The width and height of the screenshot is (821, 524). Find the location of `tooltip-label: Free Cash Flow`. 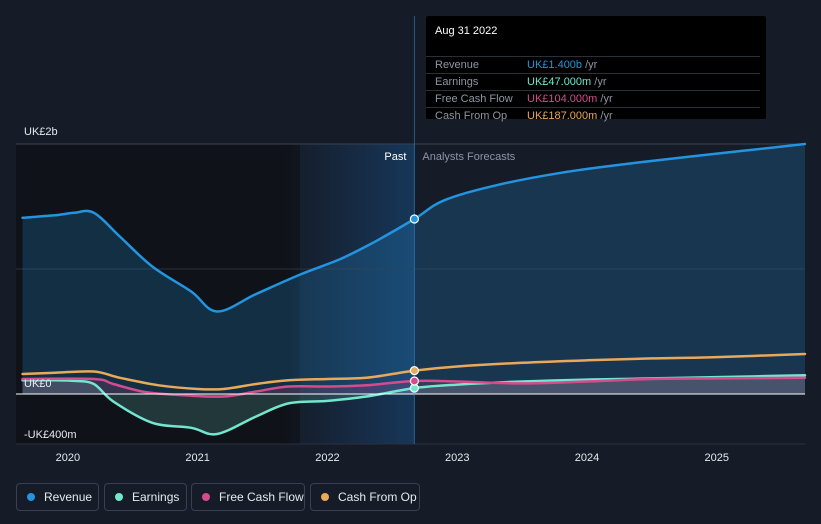

tooltip-label: Free Cash Flow is located at coordinates (474, 99).